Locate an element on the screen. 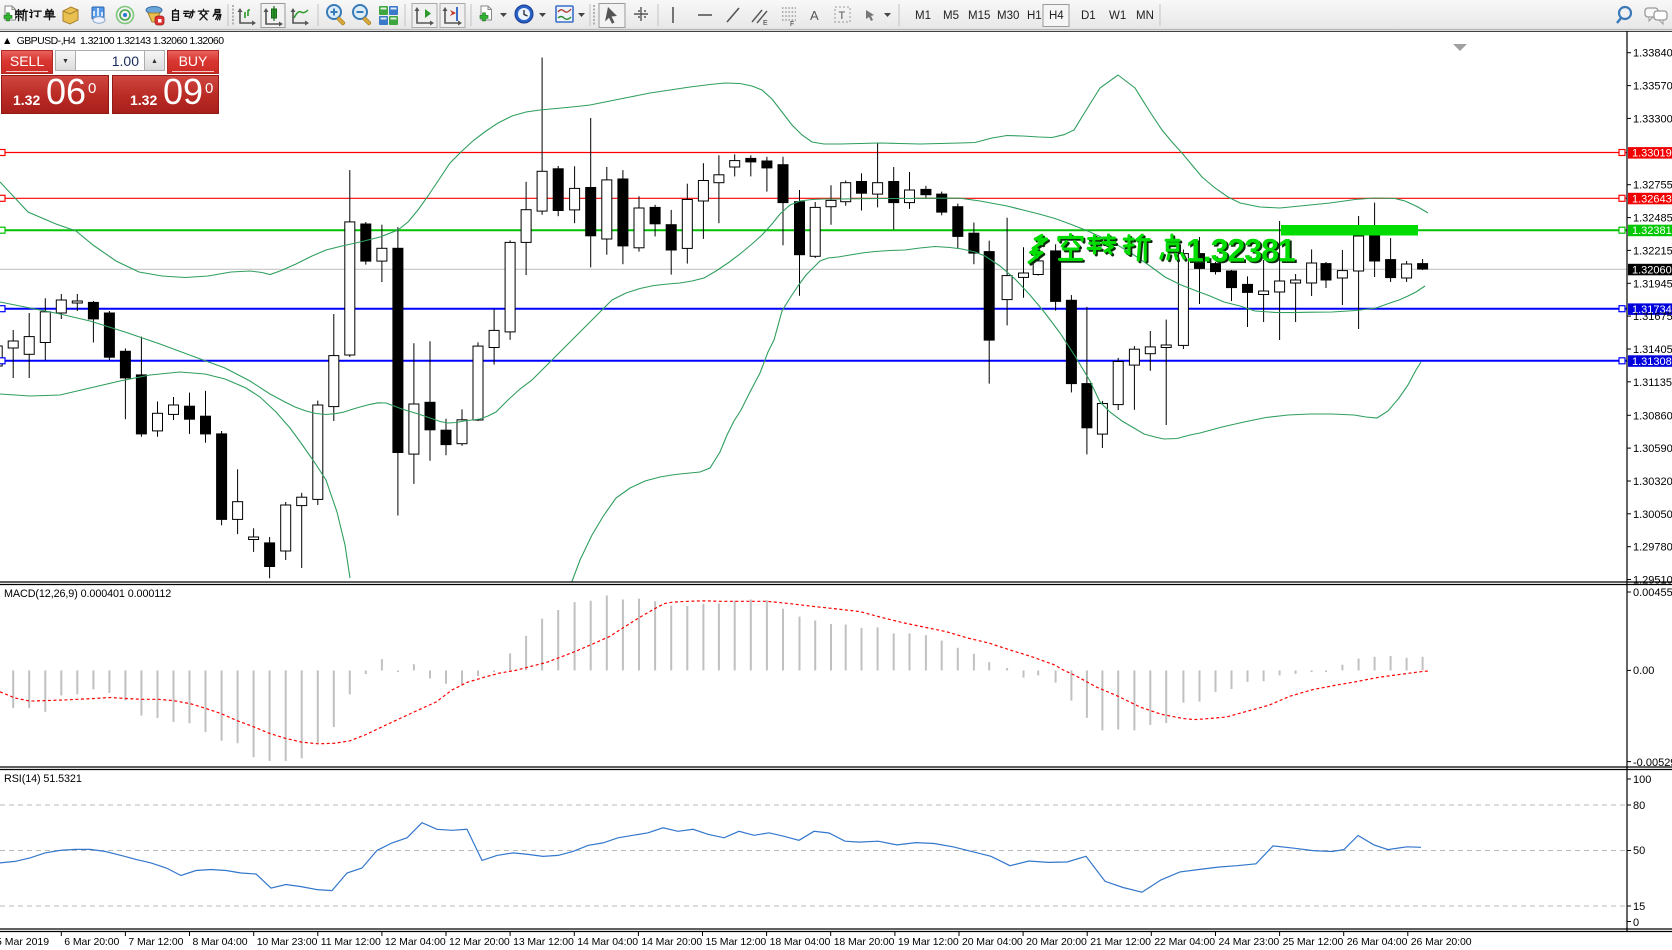 The width and height of the screenshot is (1672, 950). svg-text: 24 Mar 23:00 is located at coordinates (1249, 942).